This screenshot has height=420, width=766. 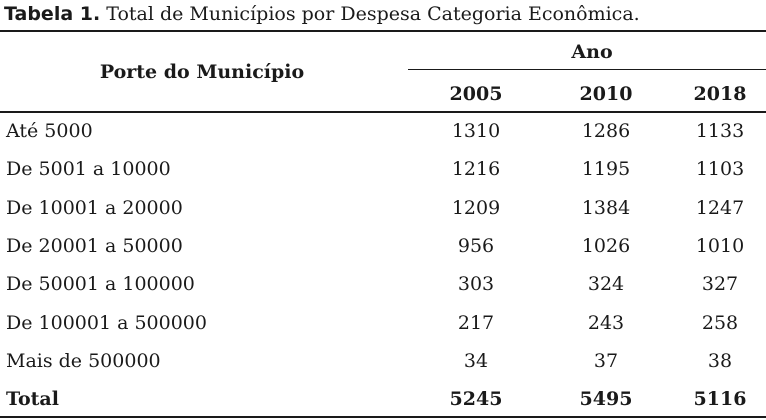 What do you see at coordinates (720, 207) in the screenshot?
I see `cell: 1247` at bounding box center [720, 207].